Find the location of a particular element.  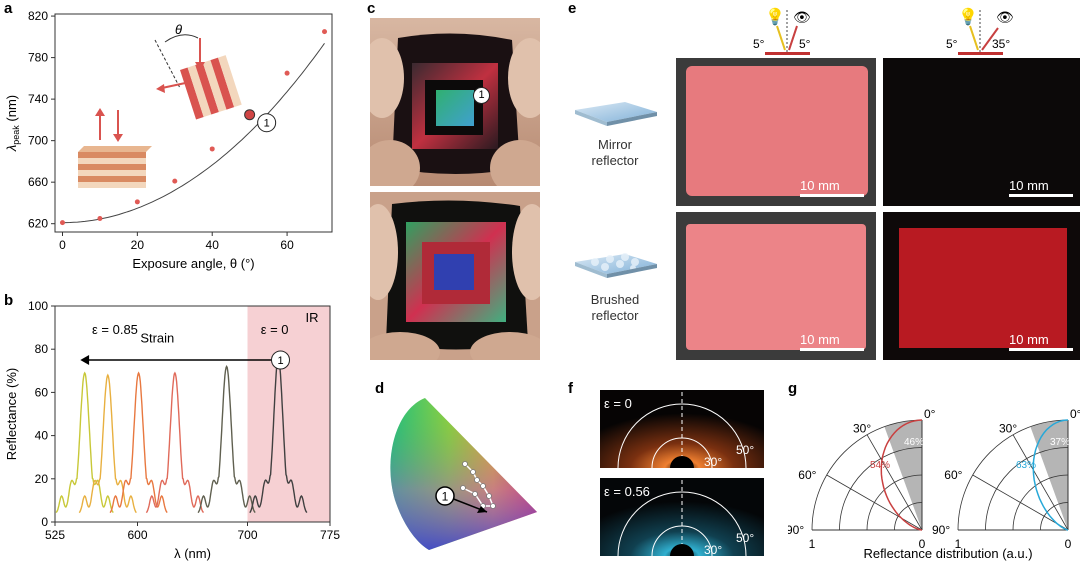

xlabel-a: Exposure angle, θ (°) is located at coordinates (193, 263).